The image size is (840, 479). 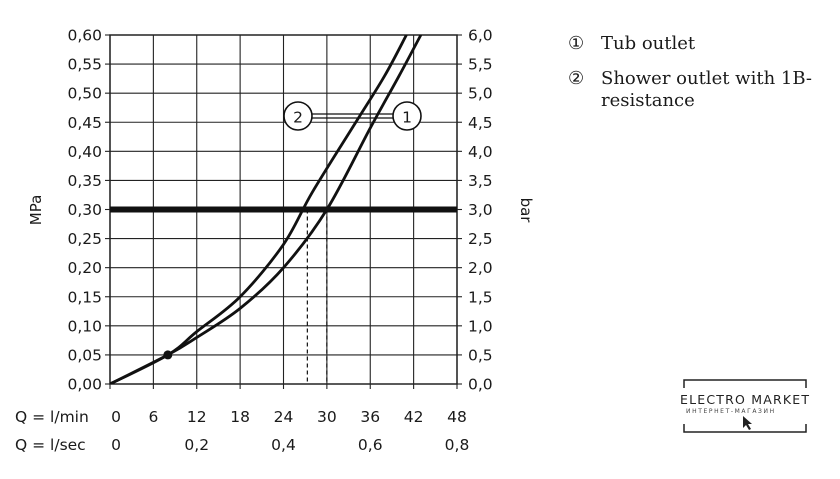 I want to click on legend-text-tub: Tub outlet, so click(x=648, y=43).